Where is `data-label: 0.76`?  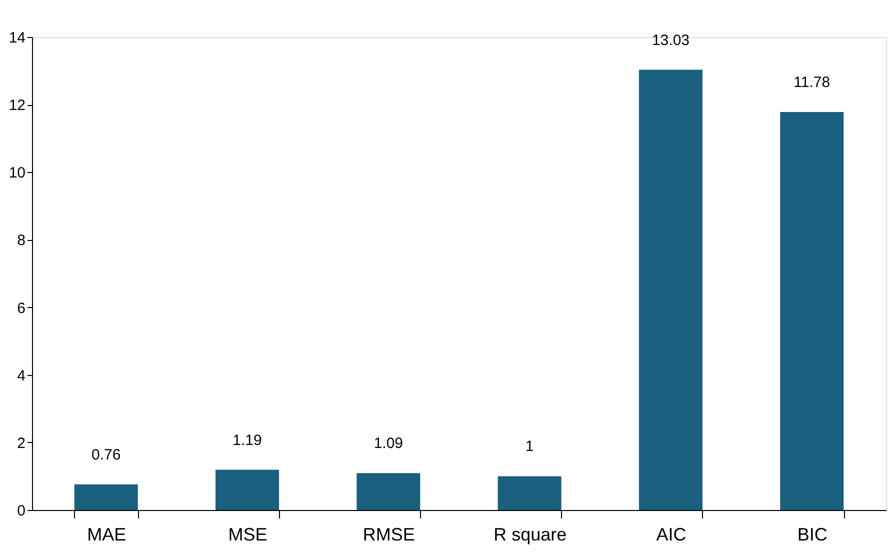 data-label: 0.76 is located at coordinates (106, 455).